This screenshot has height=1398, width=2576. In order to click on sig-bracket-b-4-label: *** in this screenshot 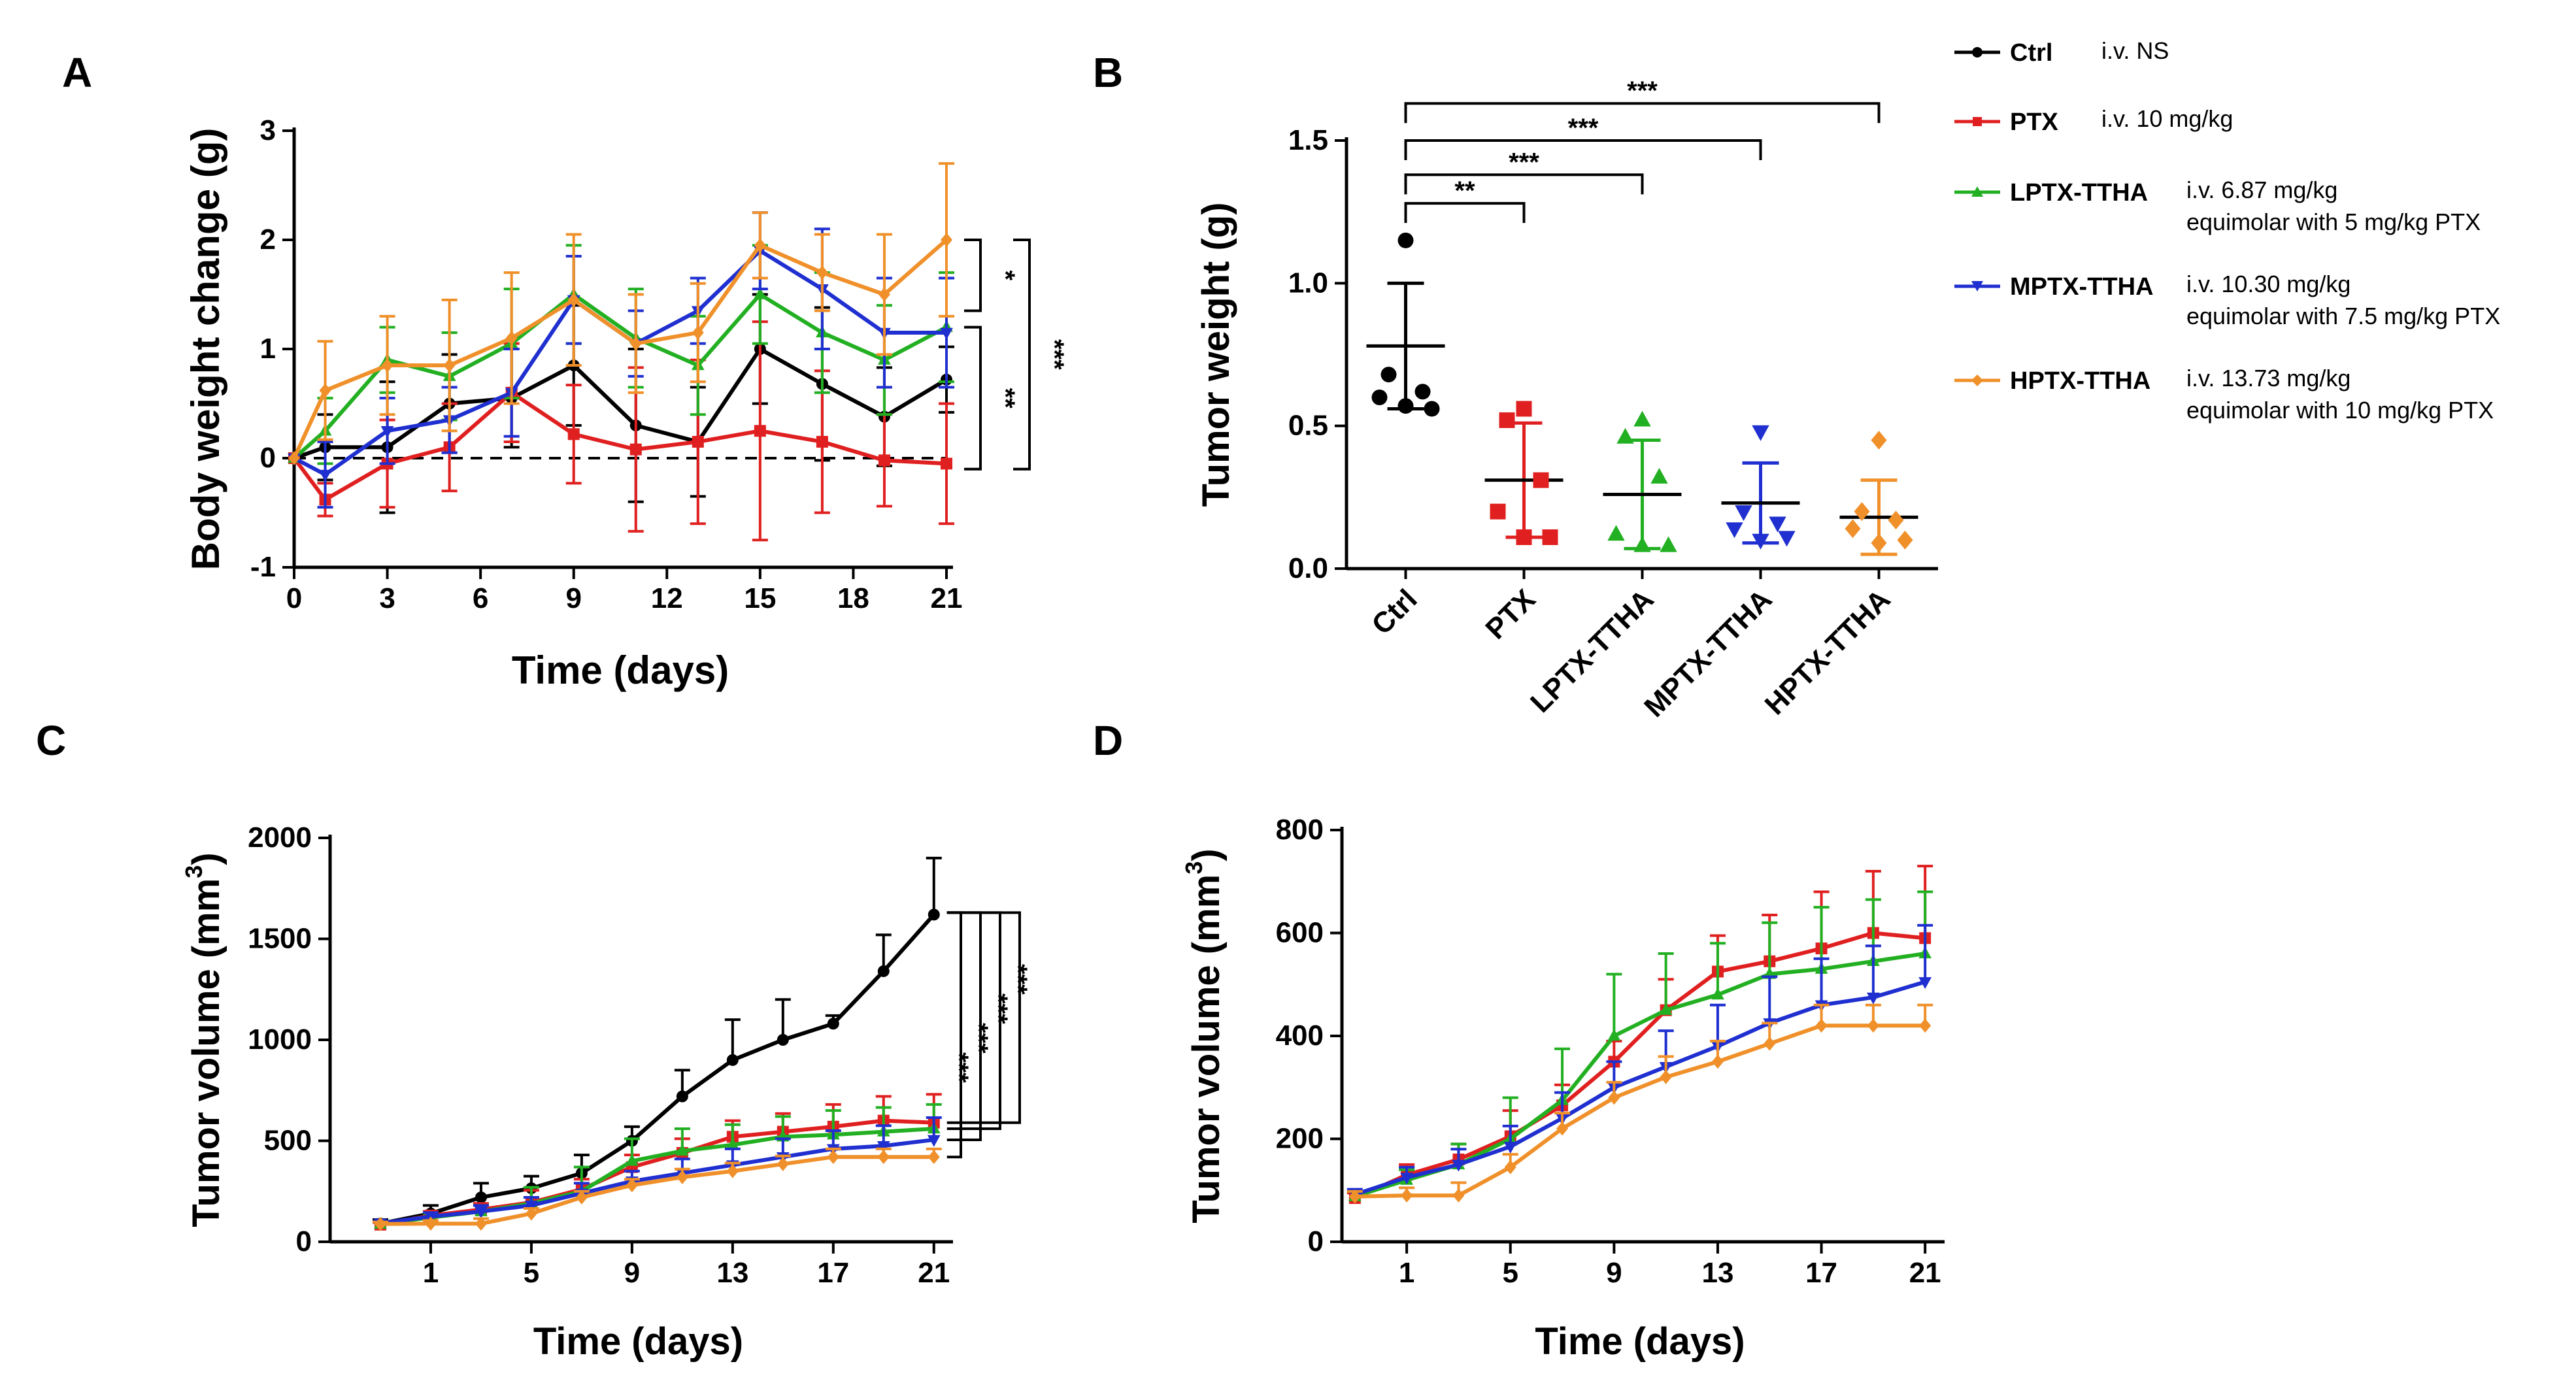, I will do `click(1643, 91)`.